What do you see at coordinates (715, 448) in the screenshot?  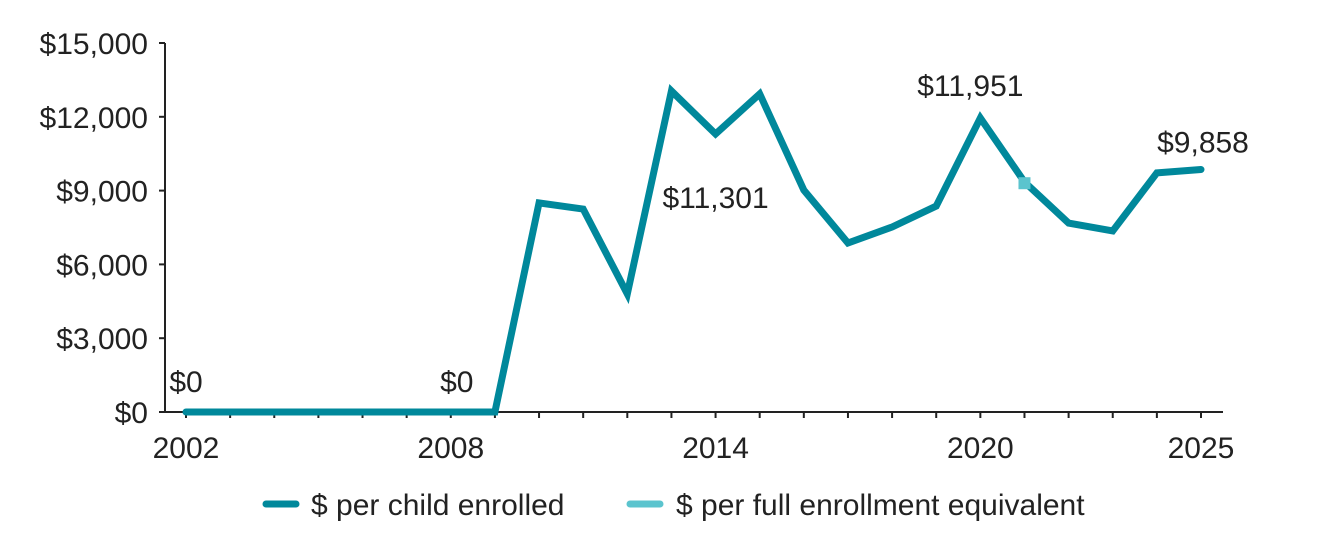 I see `x-tick-label: 2014` at bounding box center [715, 448].